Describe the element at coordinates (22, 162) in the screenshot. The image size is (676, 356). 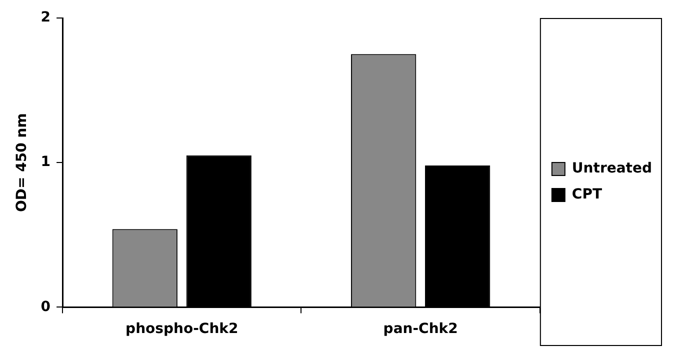
I see `y-axis-title: OD= 450 nm` at that location.